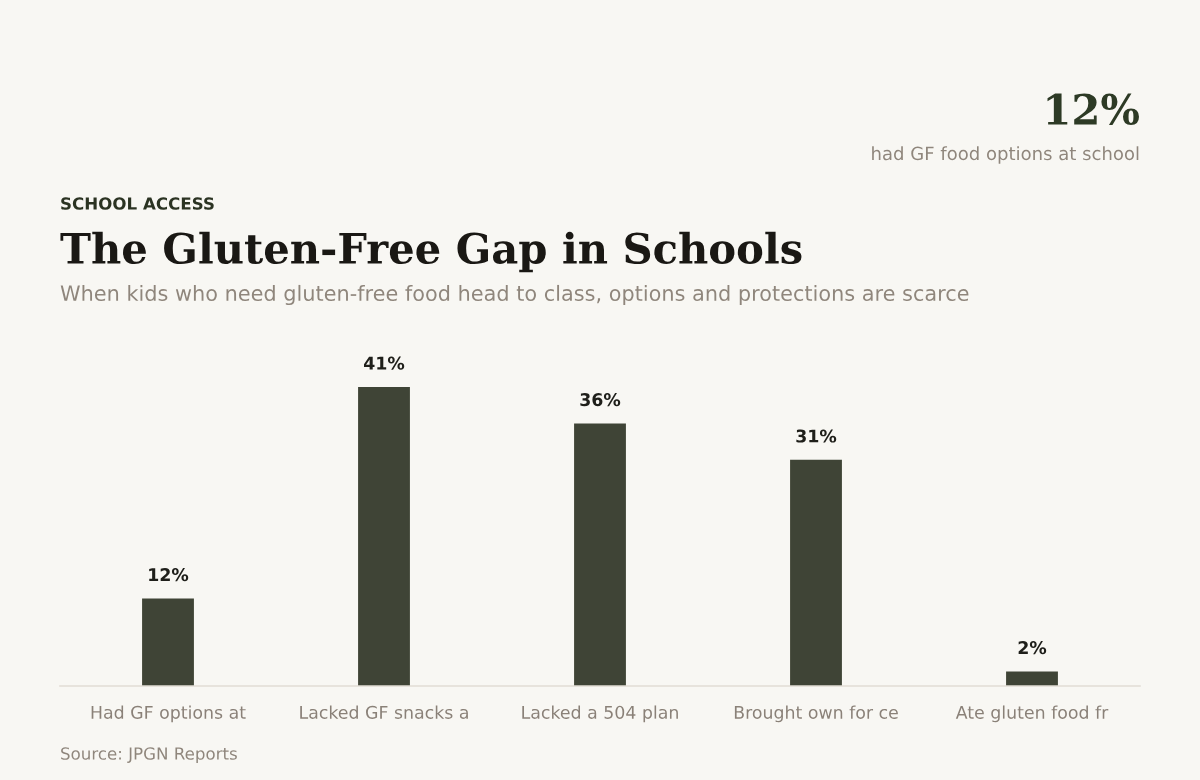  Describe the element at coordinates (1032, 648) in the screenshot. I see `data-label: 2%` at that location.